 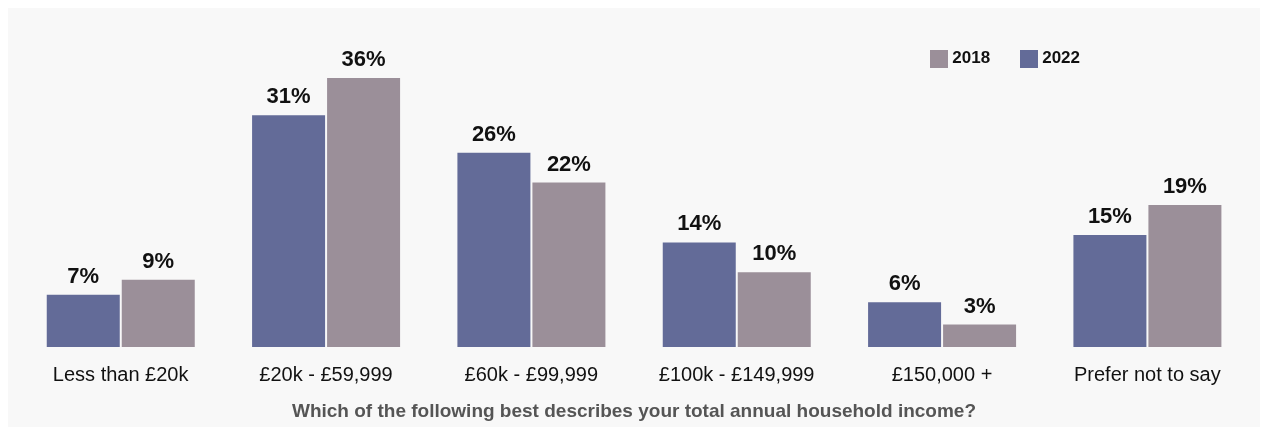 I want to click on data-label: 10%, so click(x=774, y=253).